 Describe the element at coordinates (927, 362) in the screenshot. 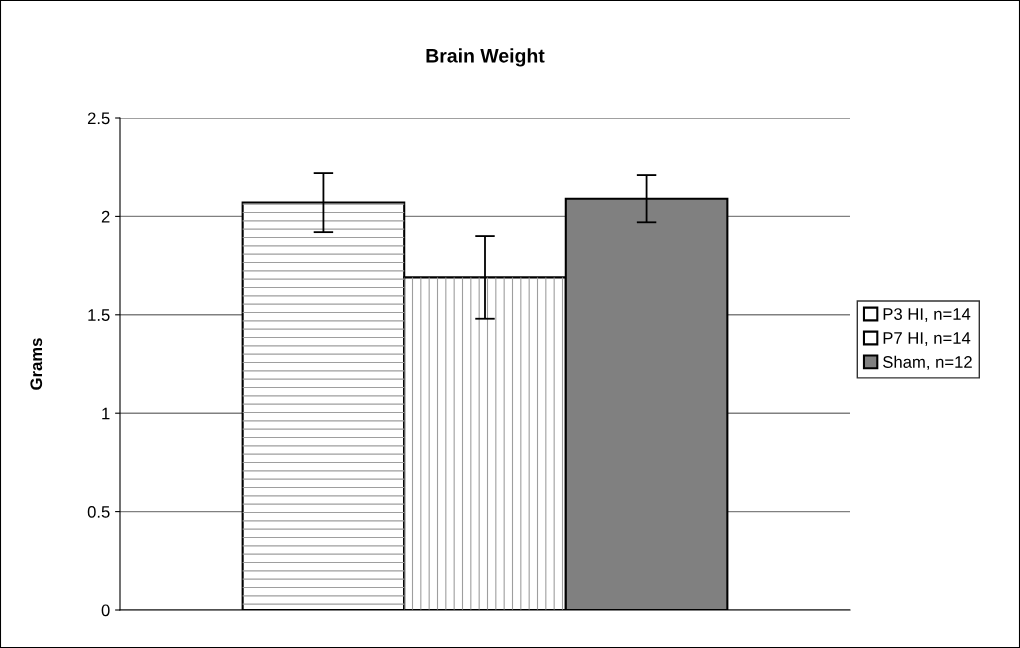

I see `legend-label: Sham, n=12` at that location.